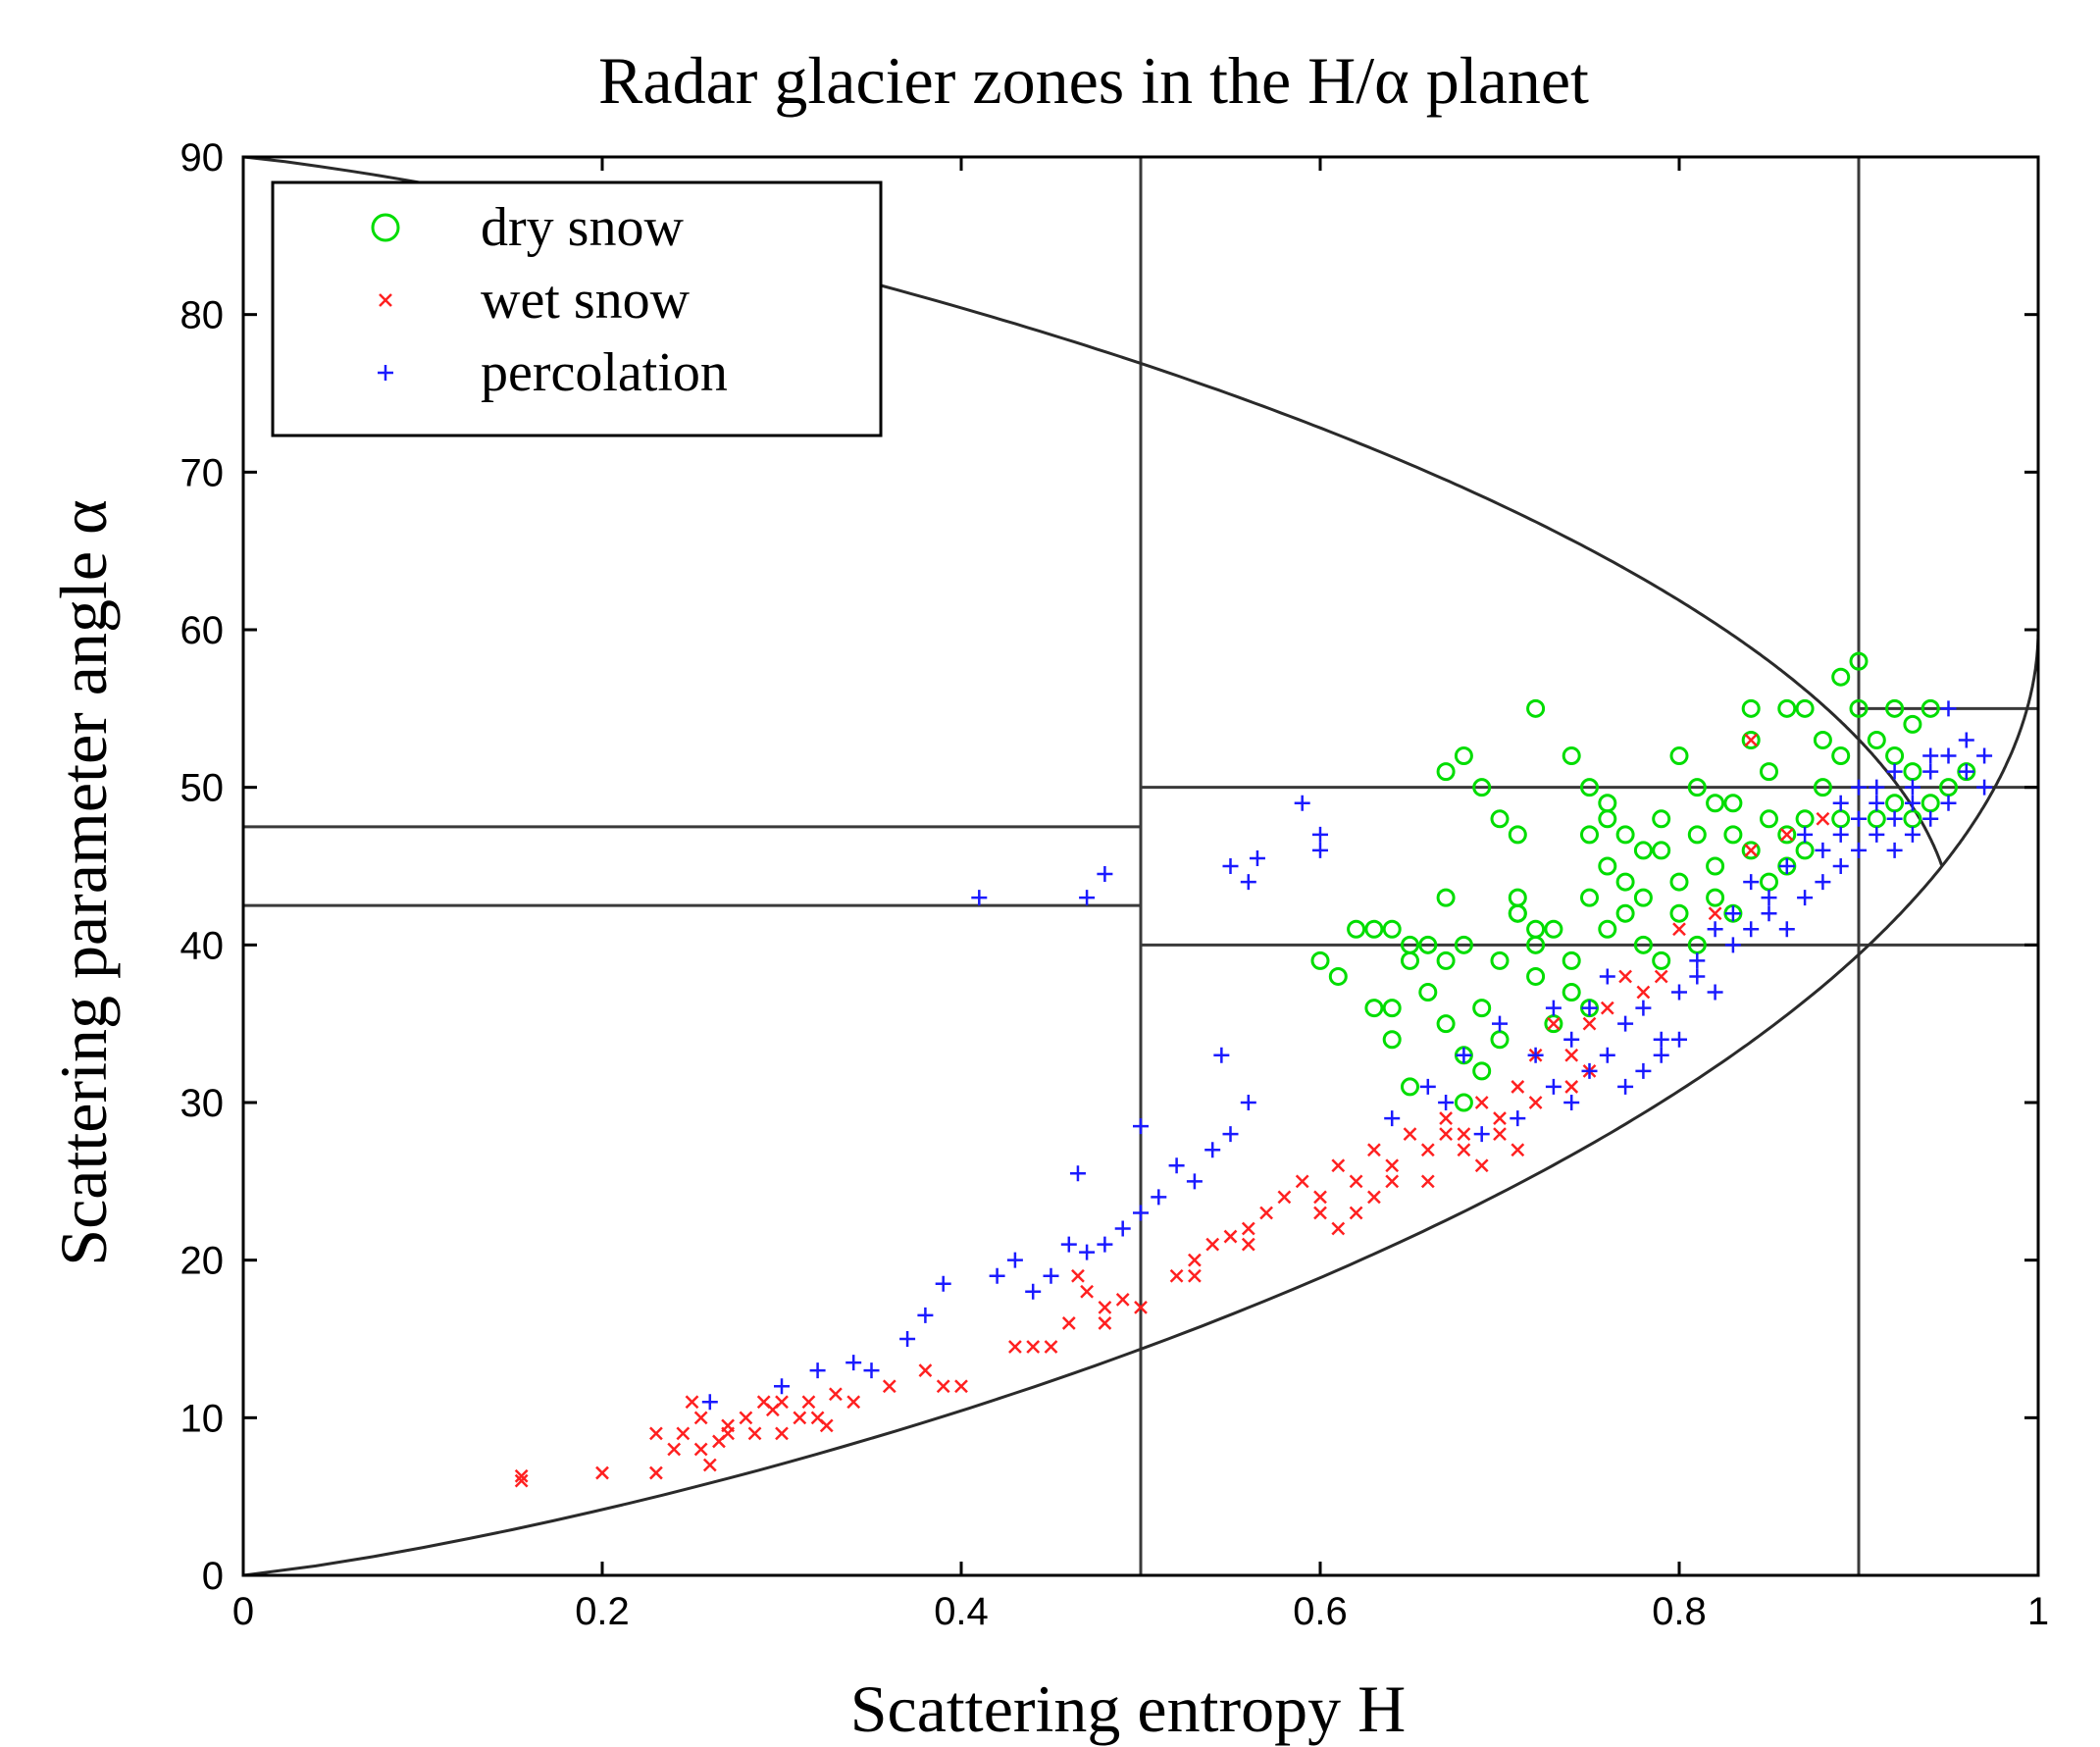  What do you see at coordinates (202, 788) in the screenshot?
I see `y-tick-label: 50` at bounding box center [202, 788].